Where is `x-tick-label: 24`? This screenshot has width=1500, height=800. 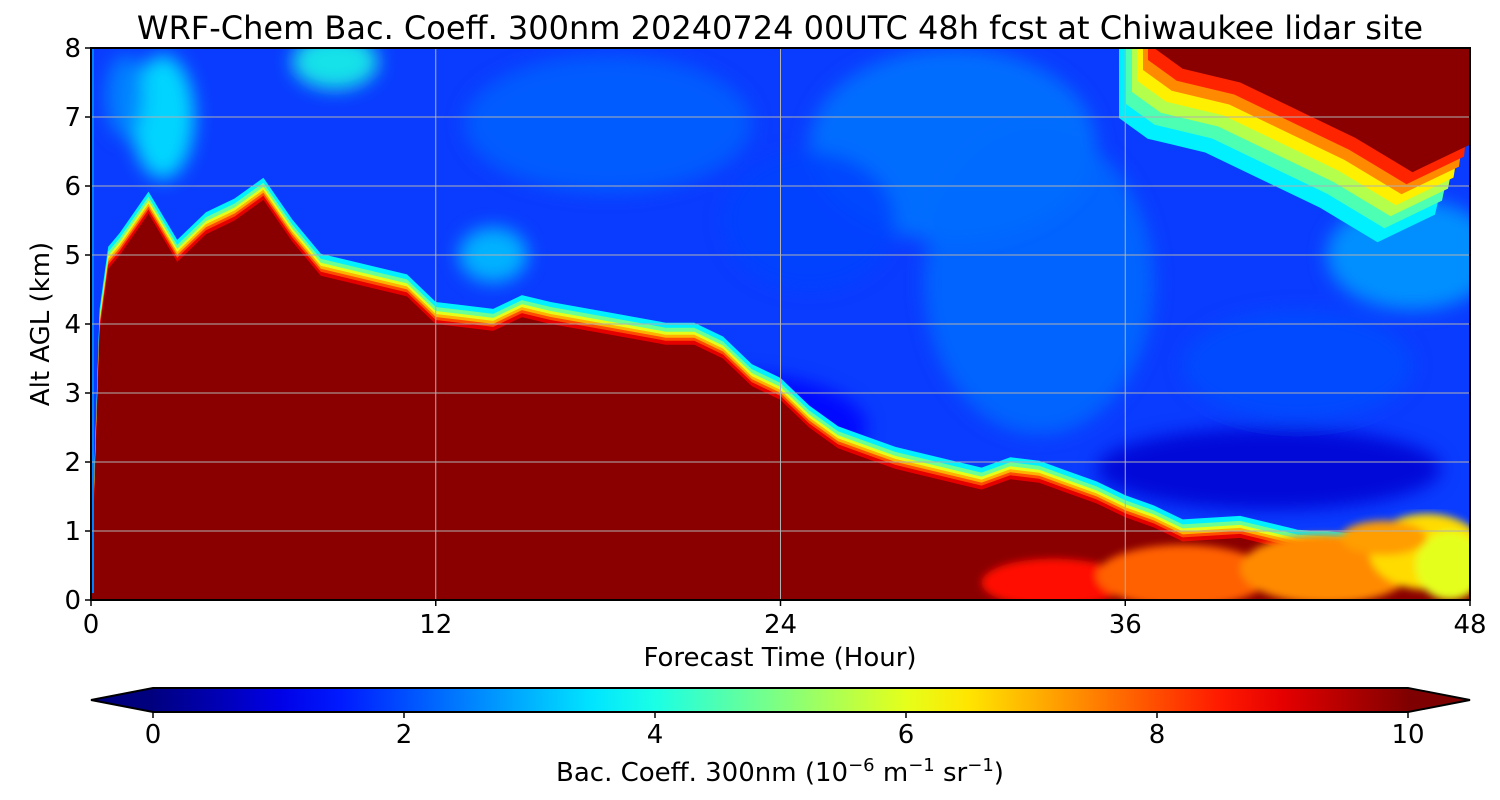
x-tick-label: 24 is located at coordinates (780, 625).